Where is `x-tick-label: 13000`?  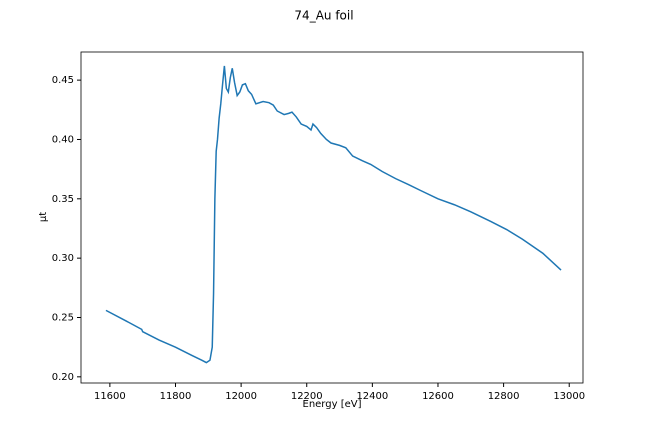 x-tick-label: 13000 is located at coordinates (569, 396).